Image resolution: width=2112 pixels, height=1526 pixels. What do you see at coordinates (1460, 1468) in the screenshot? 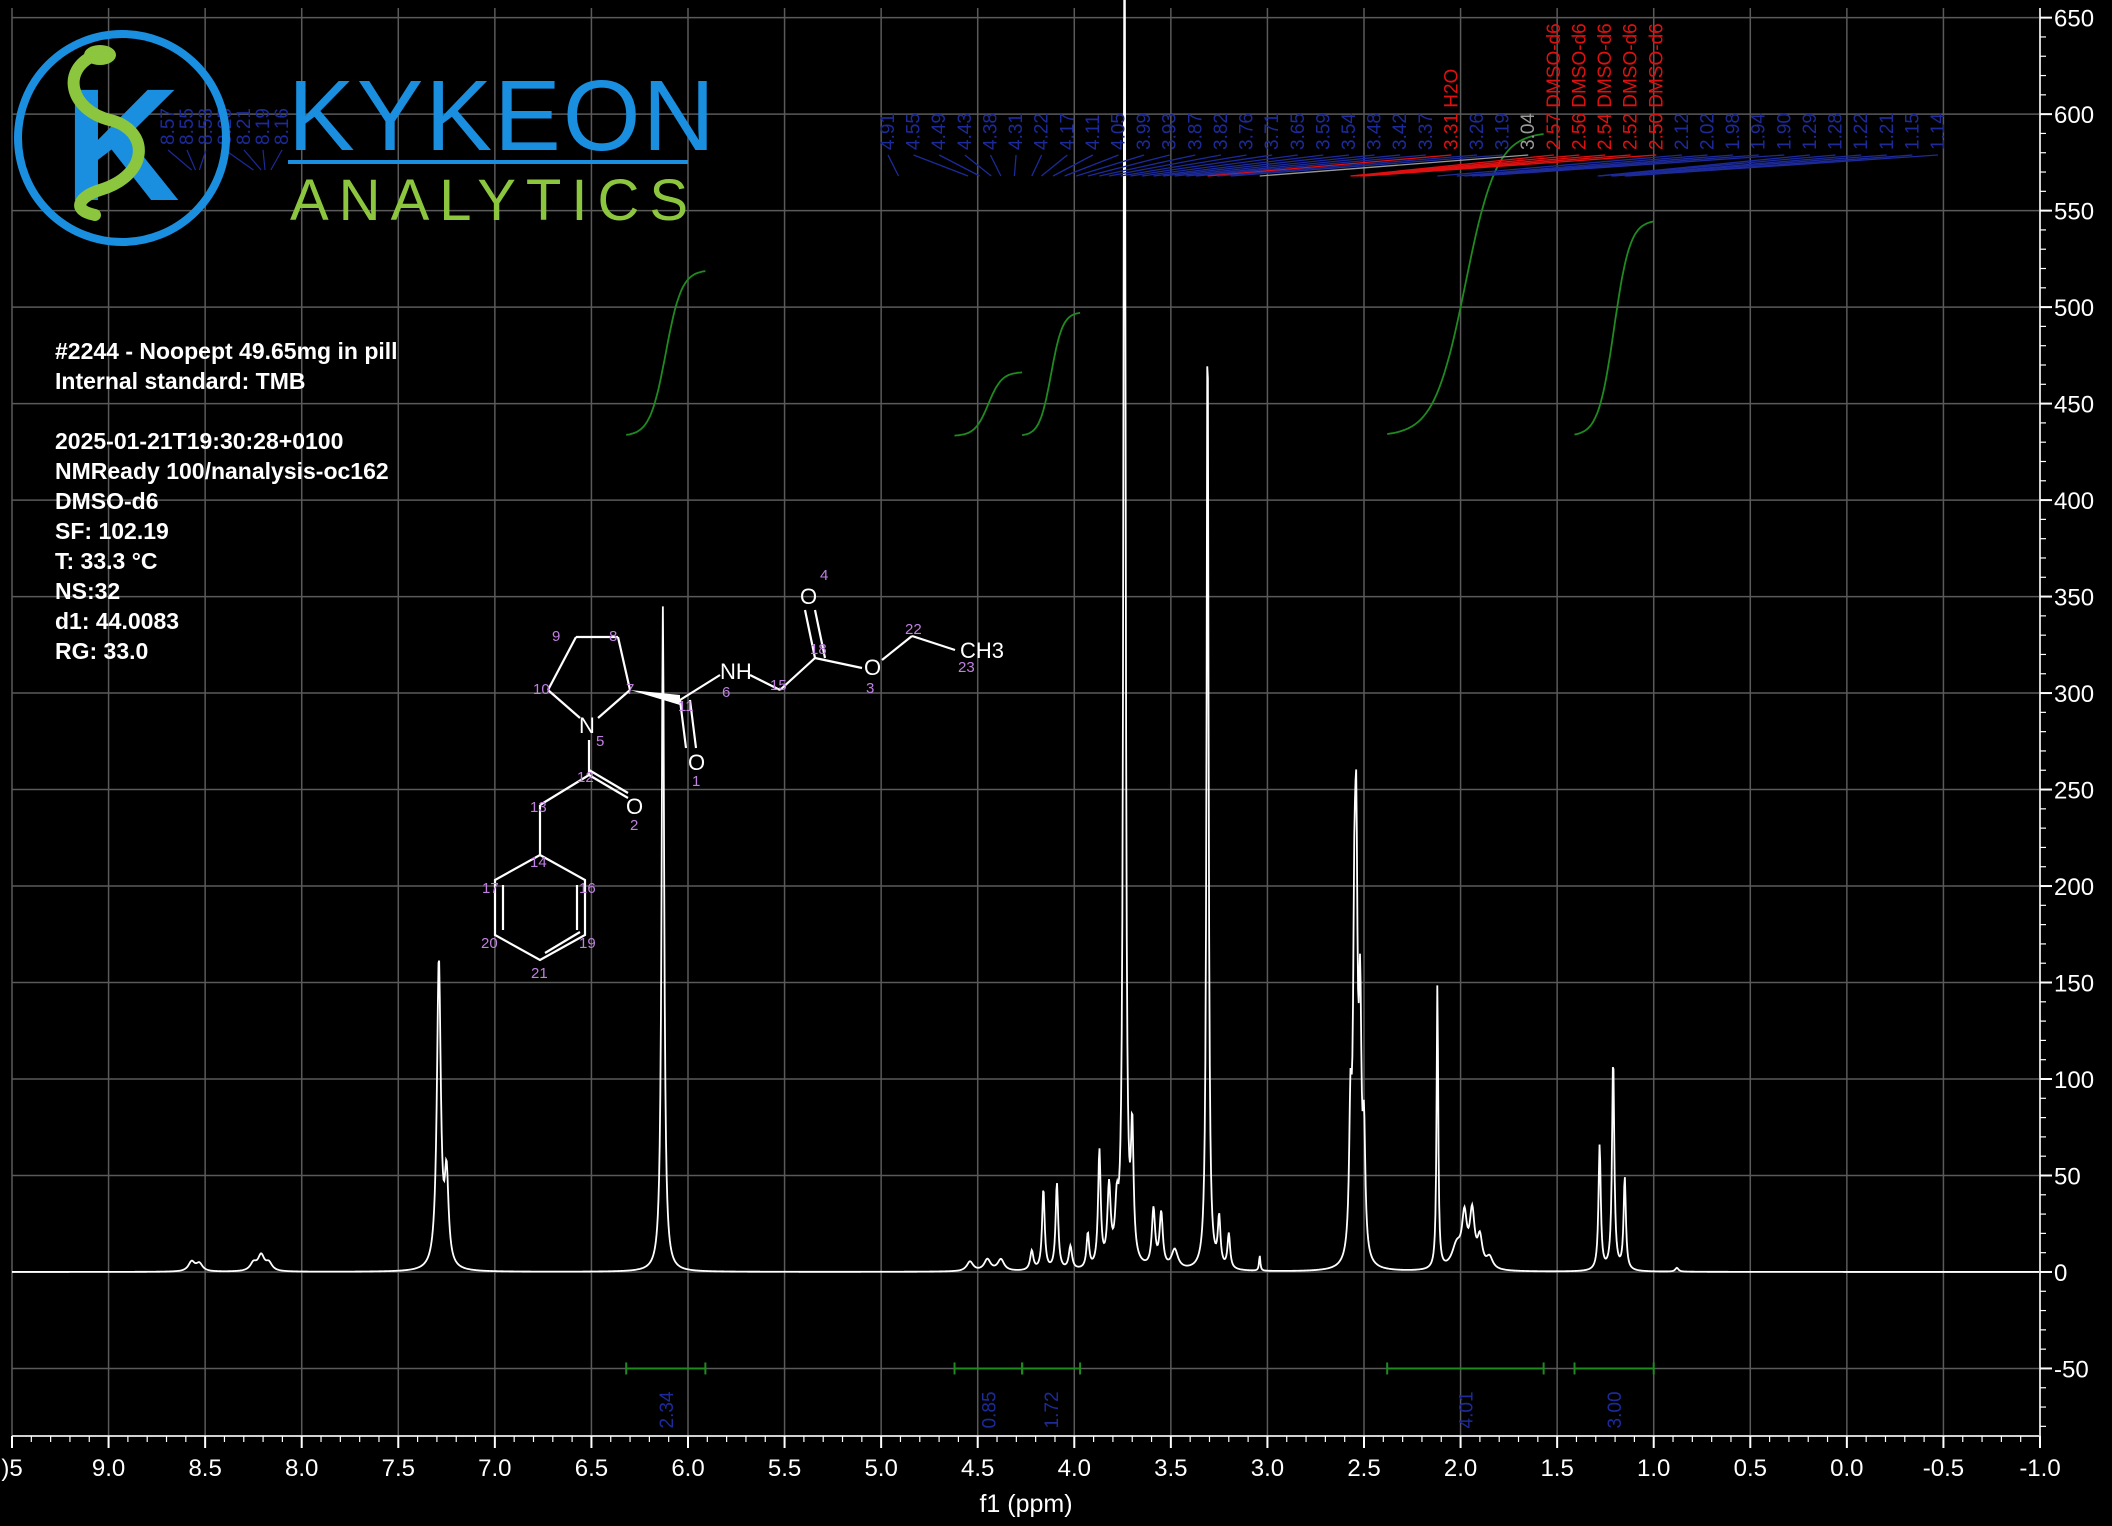
I see `x-tick-label: 2.0` at bounding box center [1460, 1468].